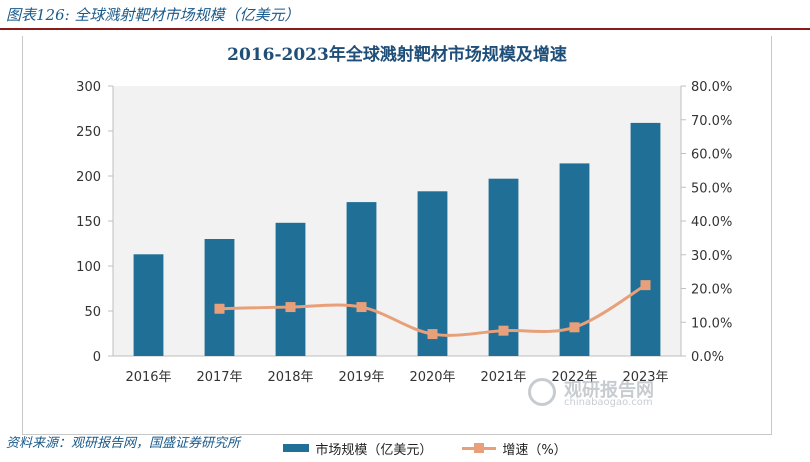 This screenshot has width=810, height=462. I want to click on x-axis-tick-label: 2017年, so click(219, 377).